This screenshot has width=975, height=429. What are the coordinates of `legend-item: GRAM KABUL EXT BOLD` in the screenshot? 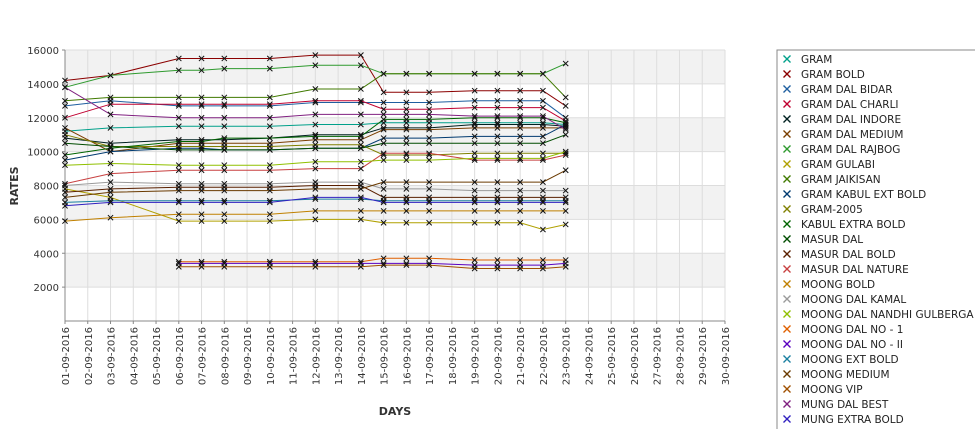 It's located at (855, 195).